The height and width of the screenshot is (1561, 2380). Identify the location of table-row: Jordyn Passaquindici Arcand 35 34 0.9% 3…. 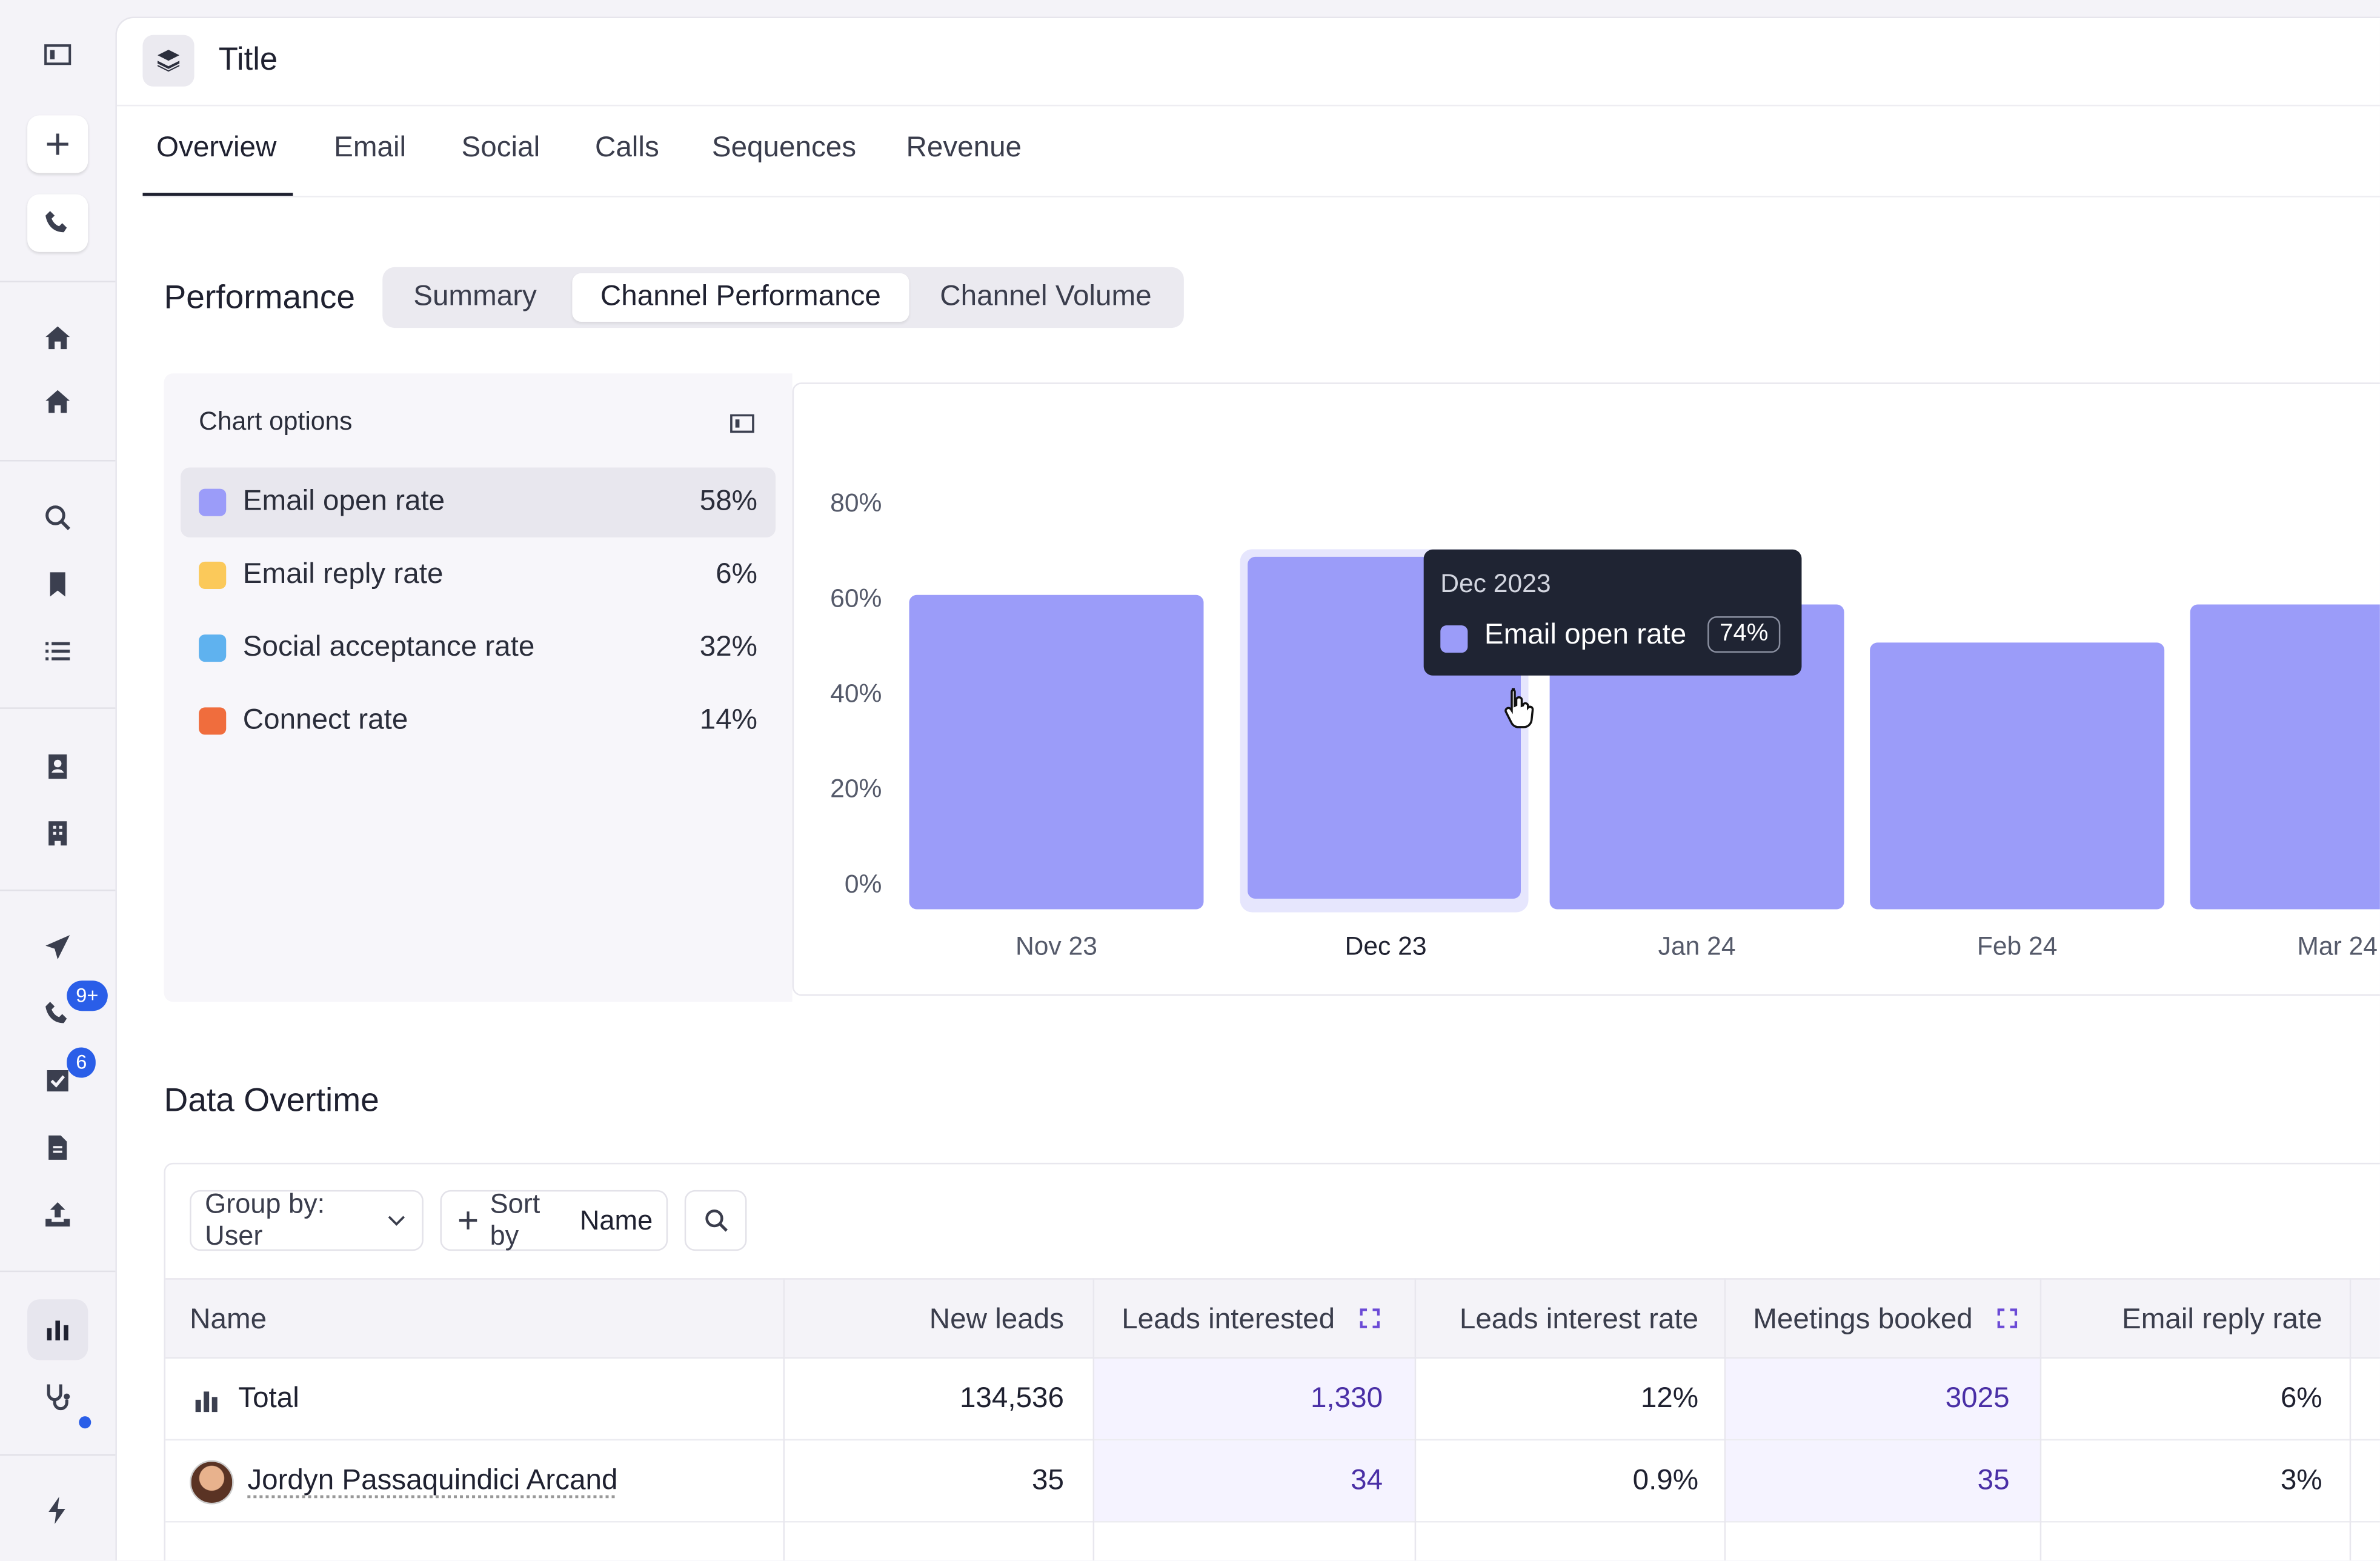
(1272, 1481).